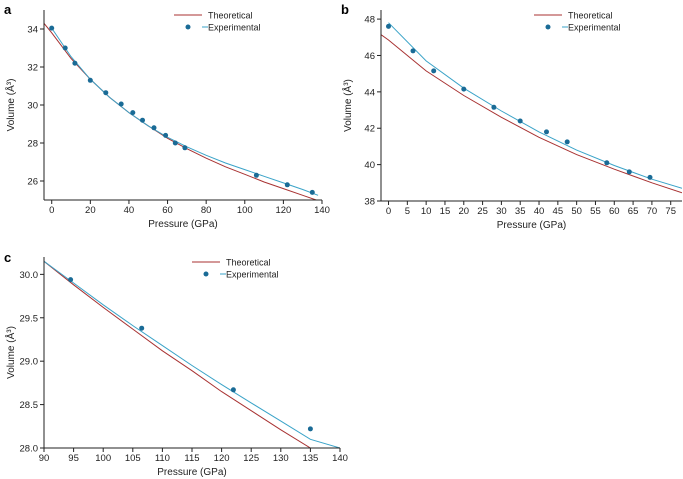 The height and width of the screenshot is (479, 683). What do you see at coordinates (44, 458) in the screenshot?
I see `x-tick-label: 90` at bounding box center [44, 458].